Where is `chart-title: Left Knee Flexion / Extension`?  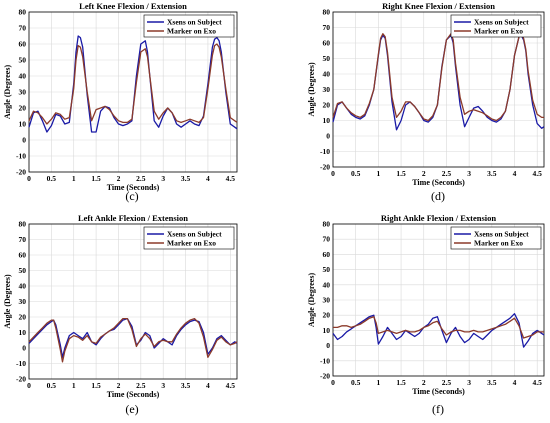
chart-title: Left Knee Flexion / Extension is located at coordinates (133, 6).